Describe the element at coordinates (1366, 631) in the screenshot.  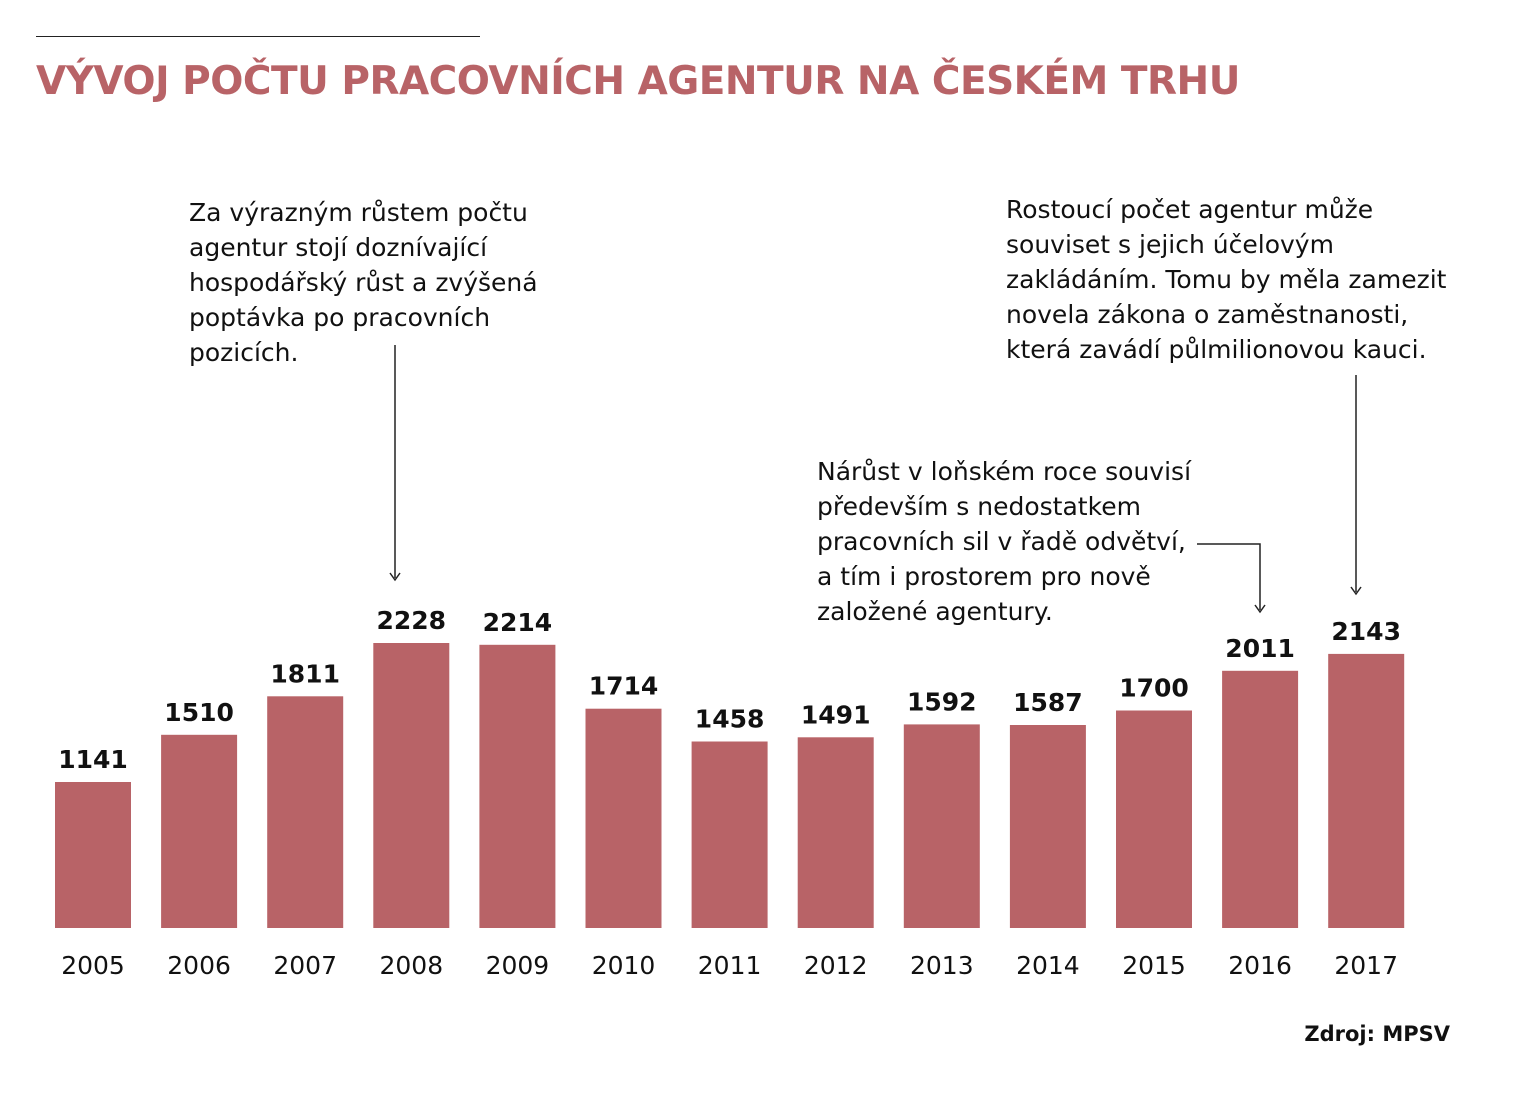
I see `value-label-2017: 2143` at that location.